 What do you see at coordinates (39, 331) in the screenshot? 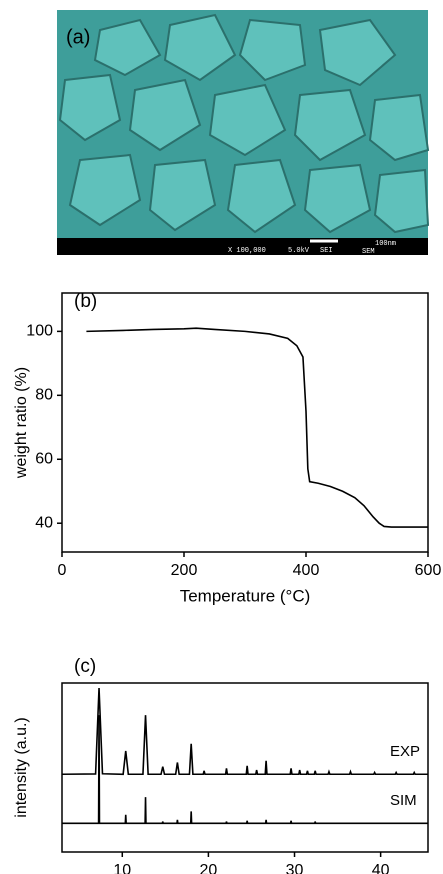
I see `y-tick-label: 100` at bounding box center [39, 331].